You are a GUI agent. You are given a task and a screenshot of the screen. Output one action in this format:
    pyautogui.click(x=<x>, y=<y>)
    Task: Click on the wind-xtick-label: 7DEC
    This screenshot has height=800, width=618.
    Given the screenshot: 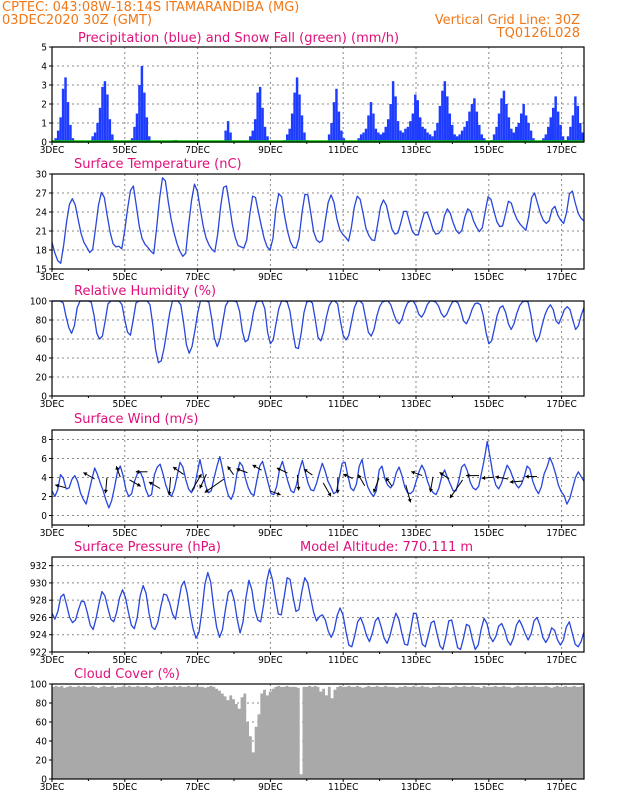 What is the action you would take?
    pyautogui.click(x=197, y=533)
    